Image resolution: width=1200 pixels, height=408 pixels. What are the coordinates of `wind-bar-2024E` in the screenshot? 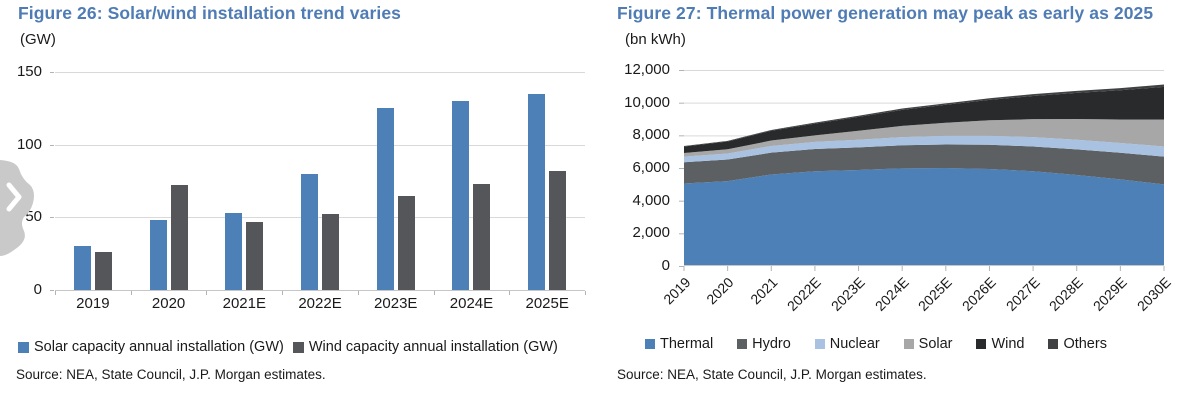 It's located at (482, 236).